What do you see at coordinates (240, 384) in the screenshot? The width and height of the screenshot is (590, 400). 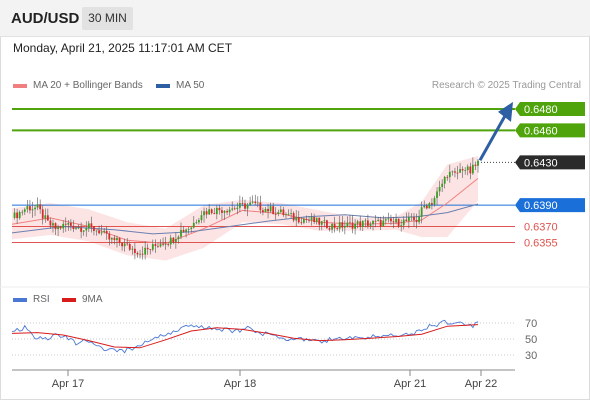 I see `time-tick-label: Apr 18` at bounding box center [240, 384].